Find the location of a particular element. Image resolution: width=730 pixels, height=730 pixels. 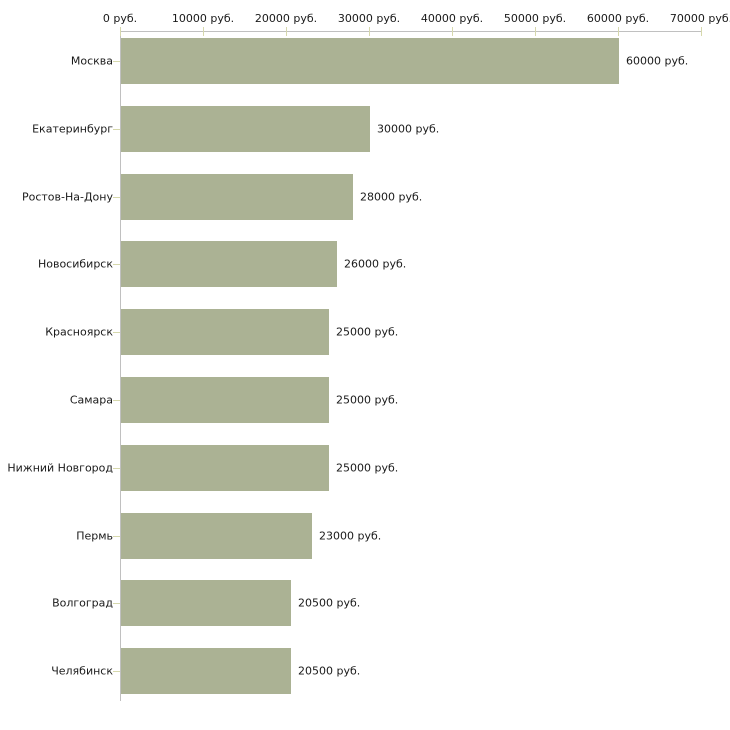

x-axis-tick-label: 70000 руб. is located at coordinates (699, 18).